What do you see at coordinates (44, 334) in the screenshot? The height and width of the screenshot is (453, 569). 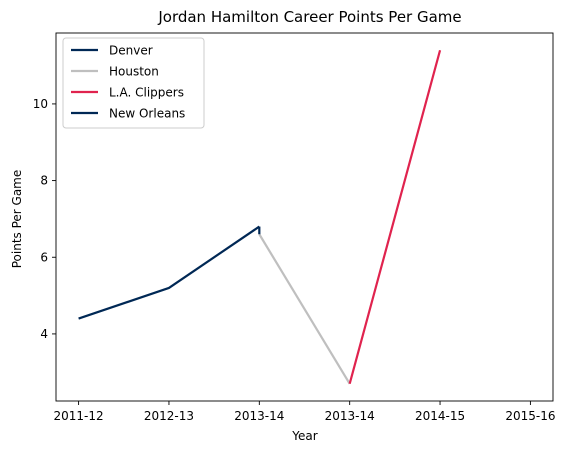 I see `y-tick-label-0: 4` at bounding box center [44, 334].